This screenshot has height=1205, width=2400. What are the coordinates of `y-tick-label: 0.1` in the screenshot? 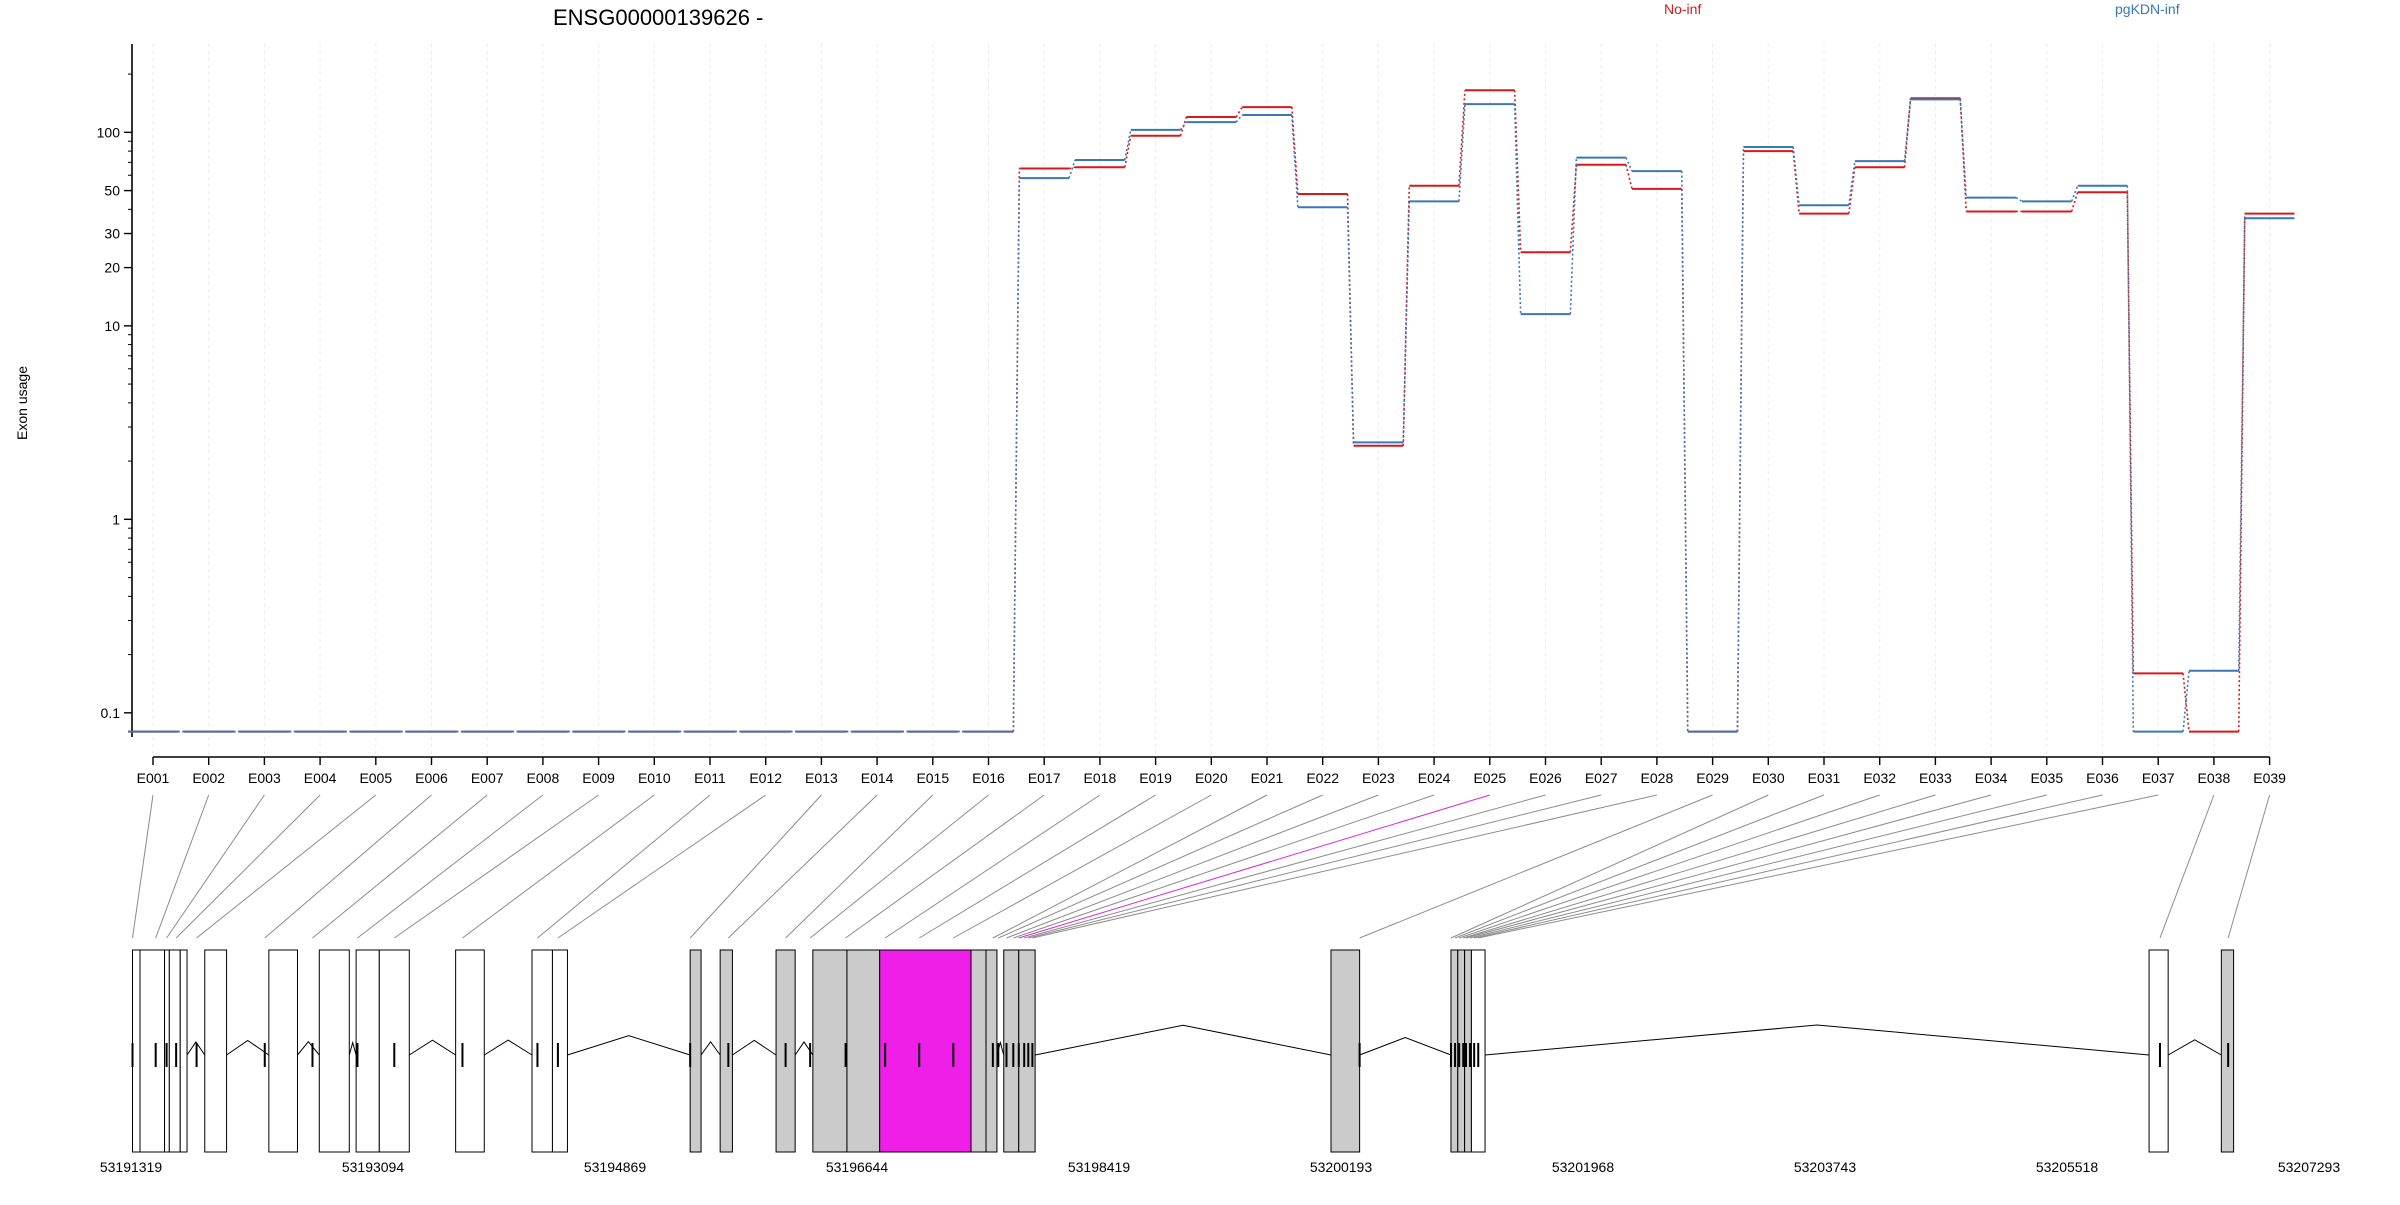 It's located at (111, 713).